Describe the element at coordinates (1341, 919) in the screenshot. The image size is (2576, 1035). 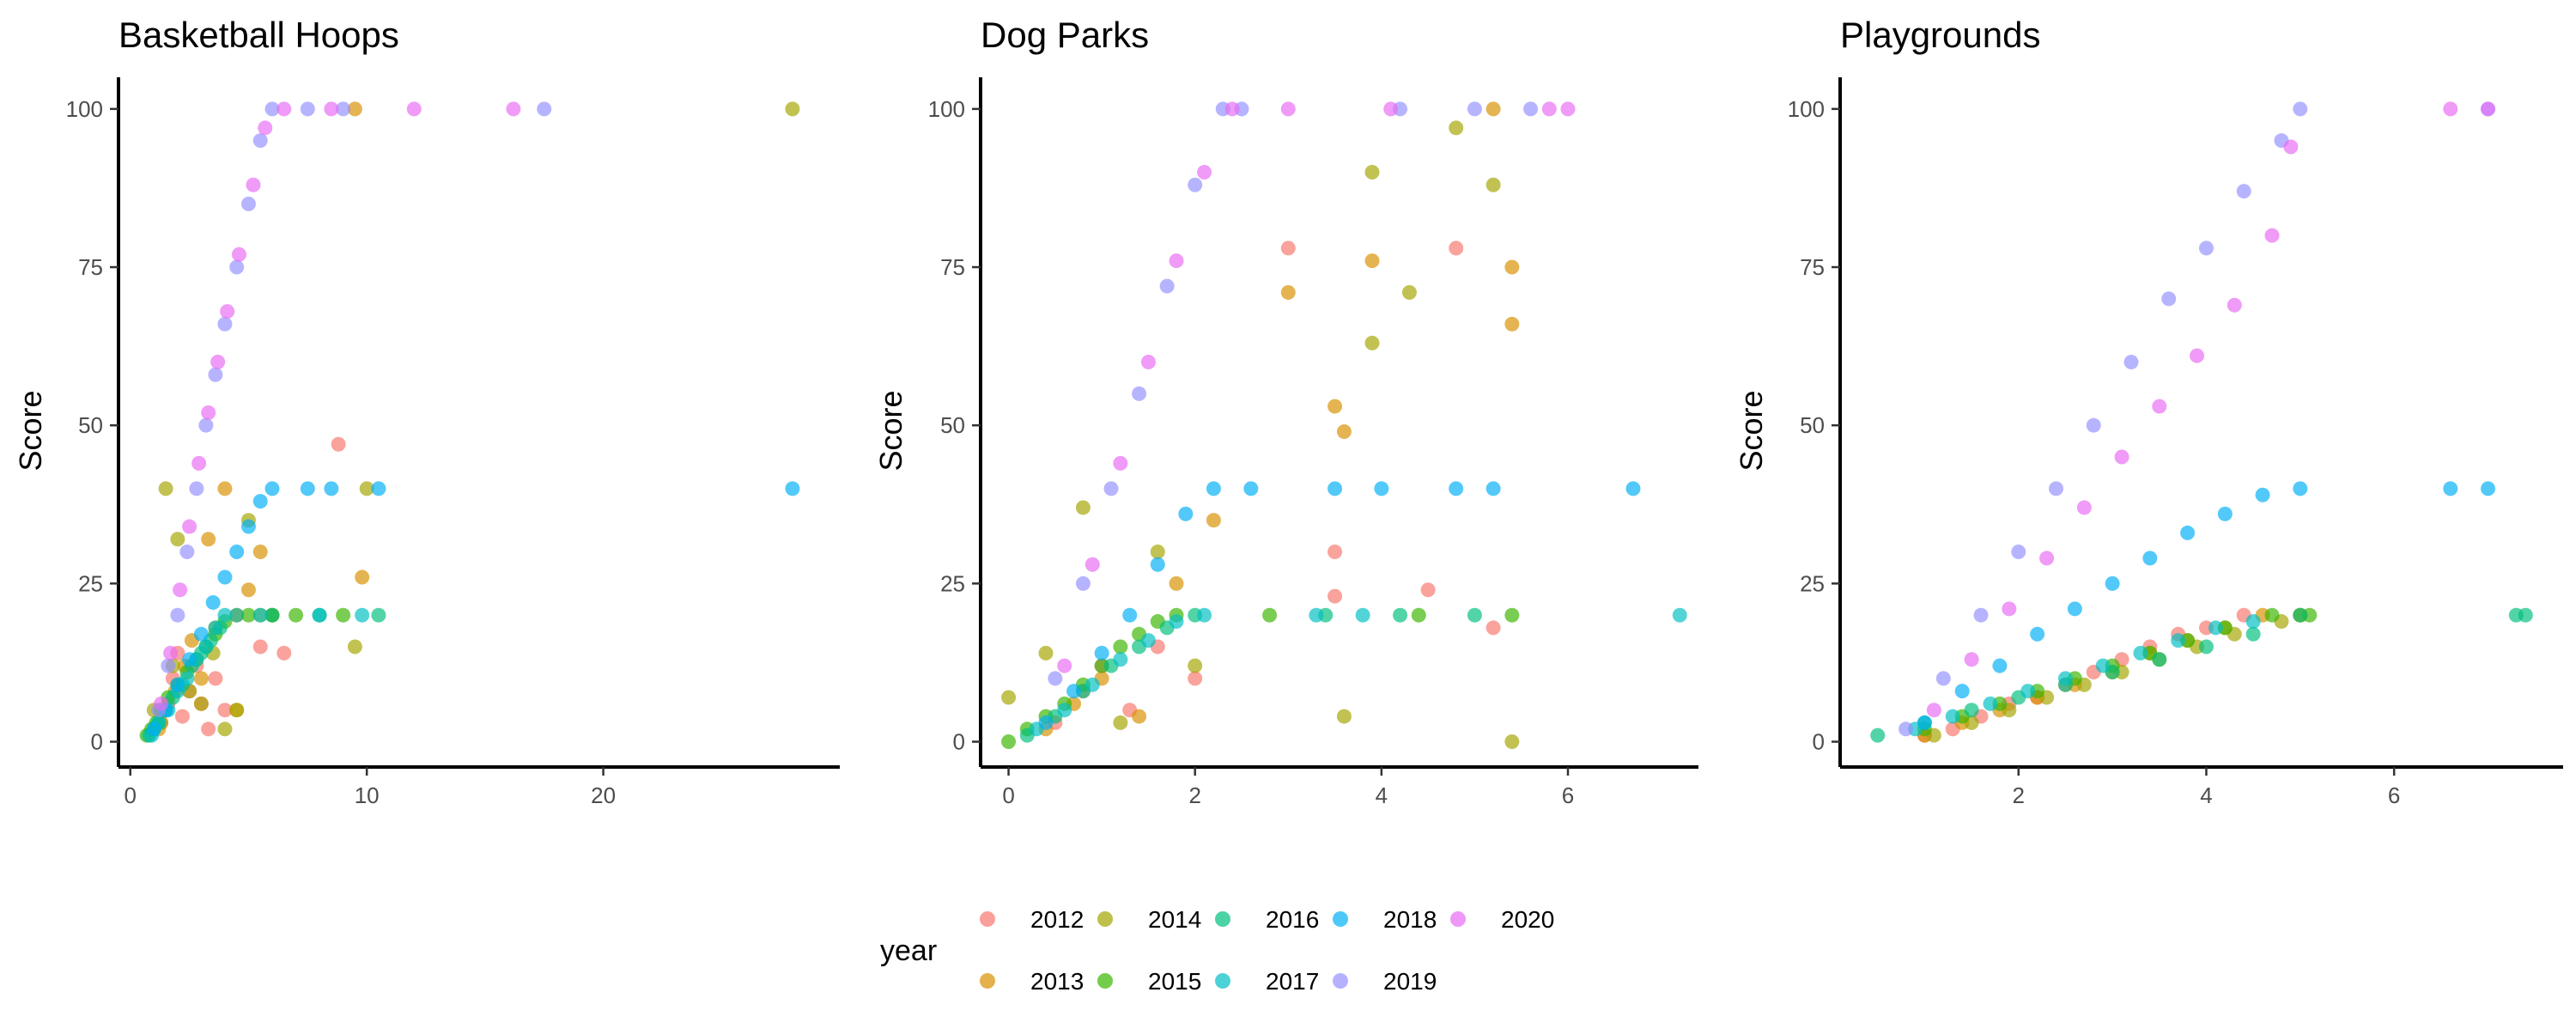
I see `legend-key-2018` at that location.